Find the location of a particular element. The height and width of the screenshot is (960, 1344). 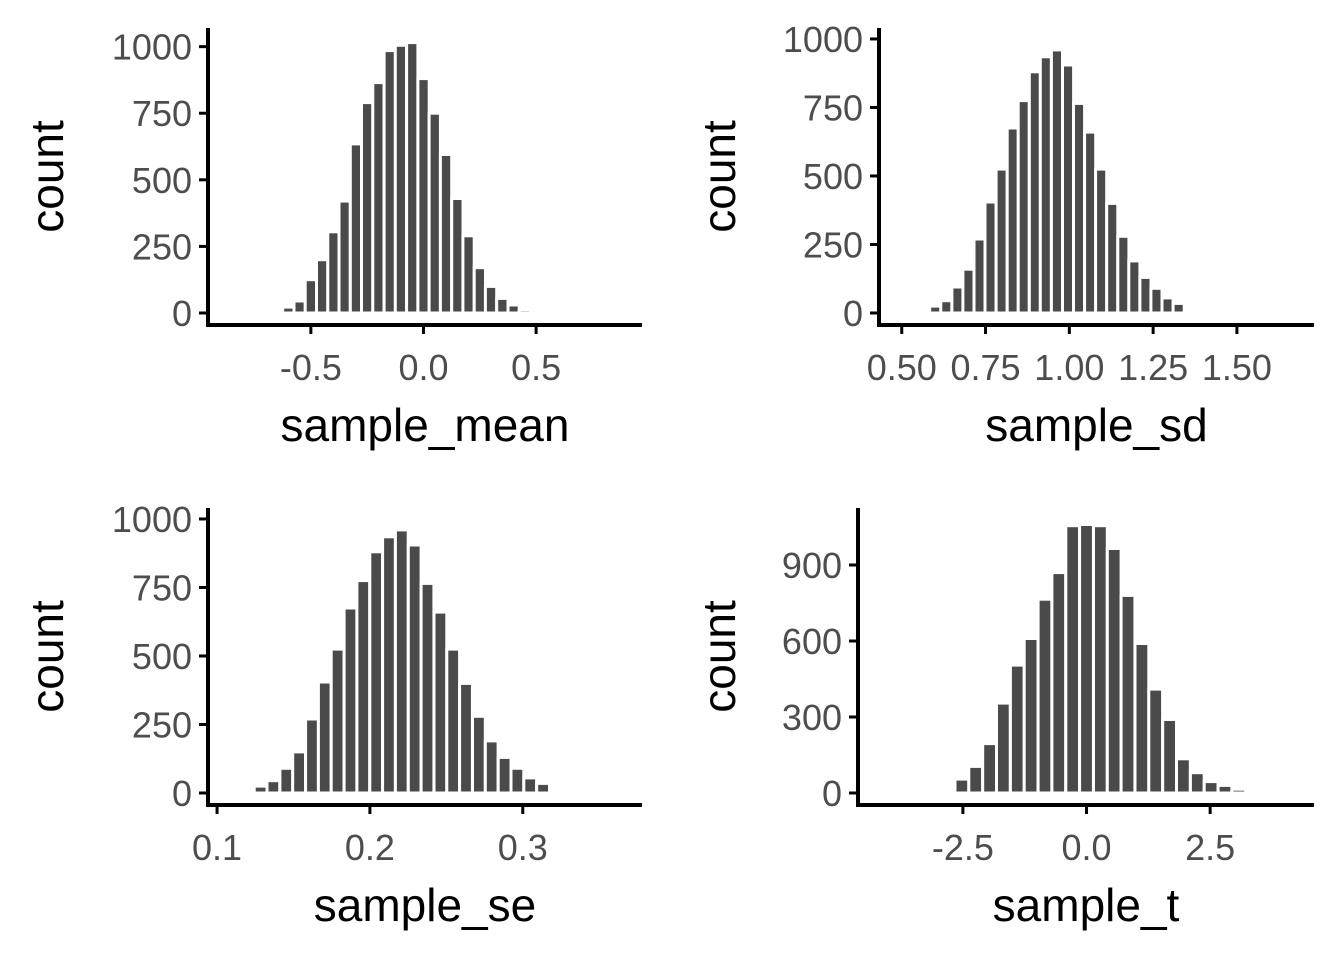

axis-ticks: 0 250 500 750 1000 -0.5 0.0 0.5 is located at coordinates (336, 207).